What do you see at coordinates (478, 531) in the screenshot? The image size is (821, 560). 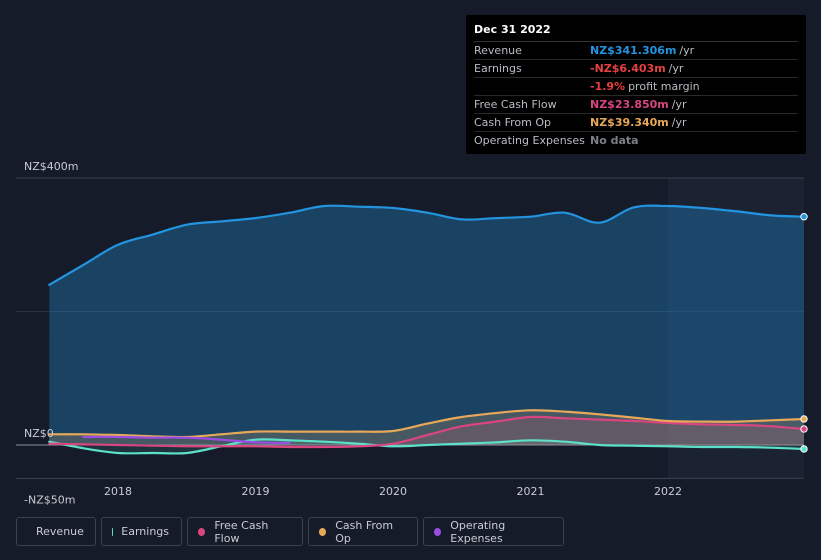 I see `legend-label: Operating Expenses` at bounding box center [478, 531].